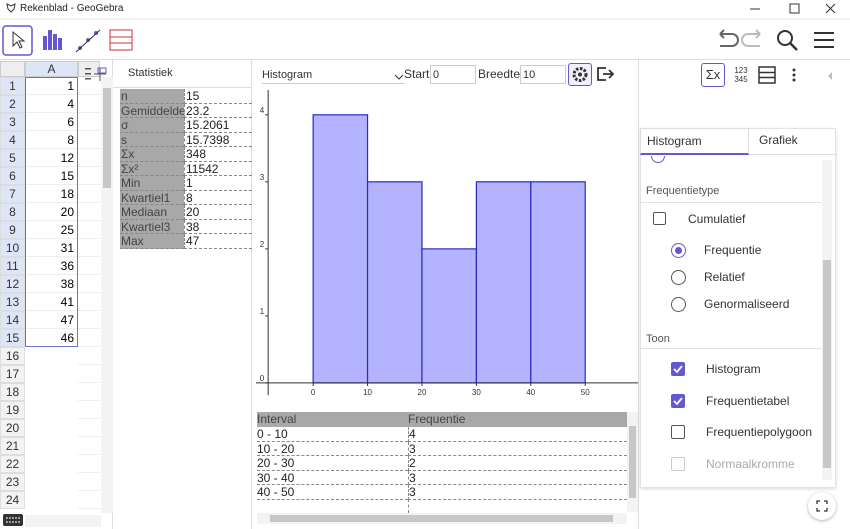 The width and height of the screenshot is (850, 529). Describe the element at coordinates (476, 392) in the screenshot. I see `x-tick-label: 30` at that location.